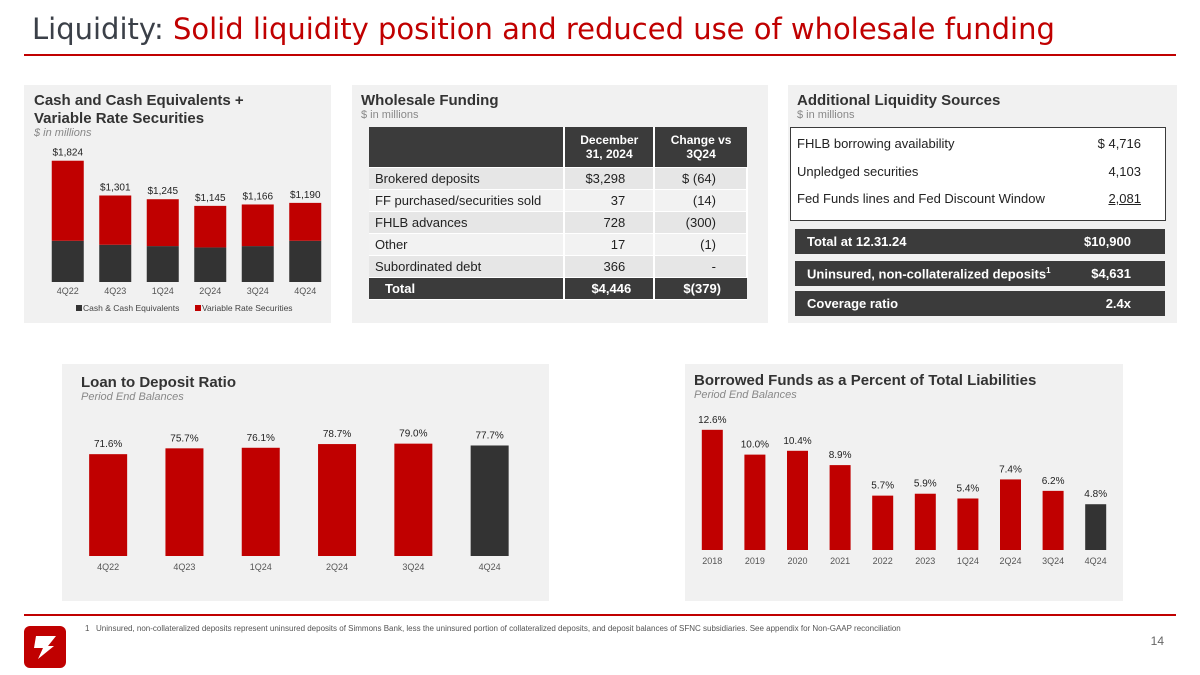  I want to click on table-row: Other 17 (1), so click(558, 244).